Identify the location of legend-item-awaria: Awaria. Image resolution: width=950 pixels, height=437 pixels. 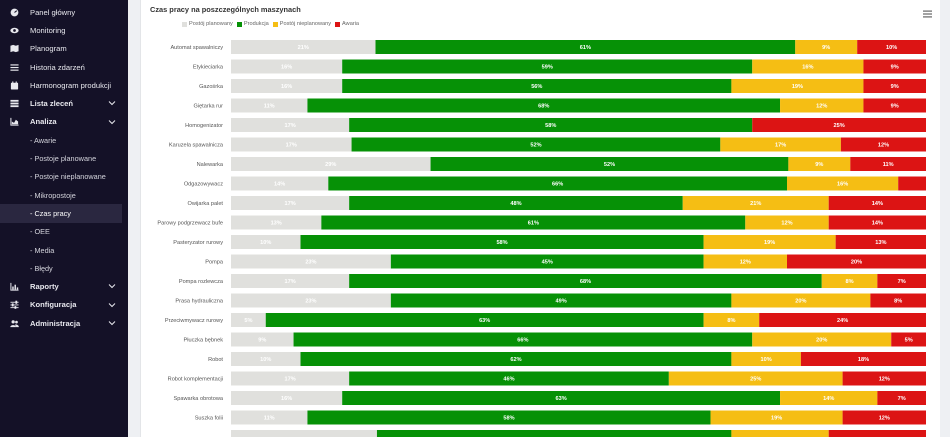
(347, 24).